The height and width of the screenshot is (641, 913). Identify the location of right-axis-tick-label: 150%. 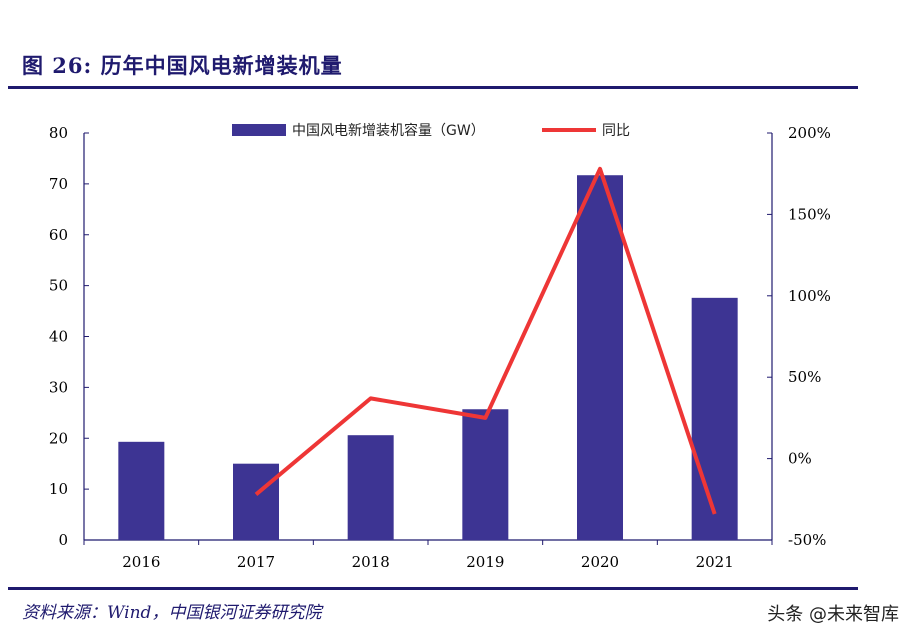
(809, 214).